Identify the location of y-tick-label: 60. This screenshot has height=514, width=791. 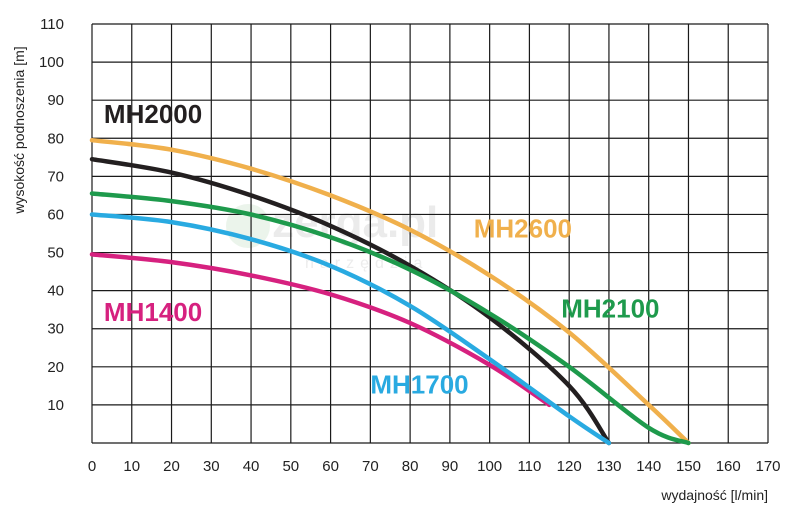
(55, 214).